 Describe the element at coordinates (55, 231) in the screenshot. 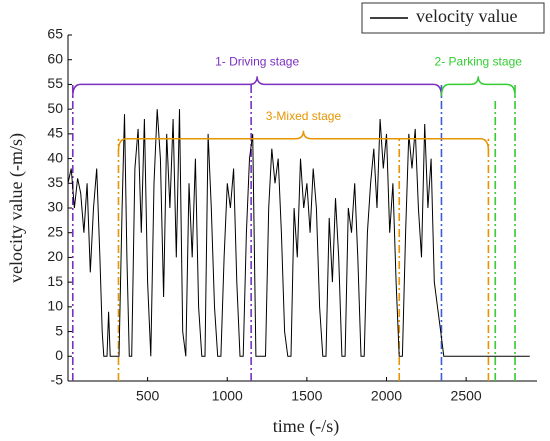

I see `y-tick-label: 25` at that location.